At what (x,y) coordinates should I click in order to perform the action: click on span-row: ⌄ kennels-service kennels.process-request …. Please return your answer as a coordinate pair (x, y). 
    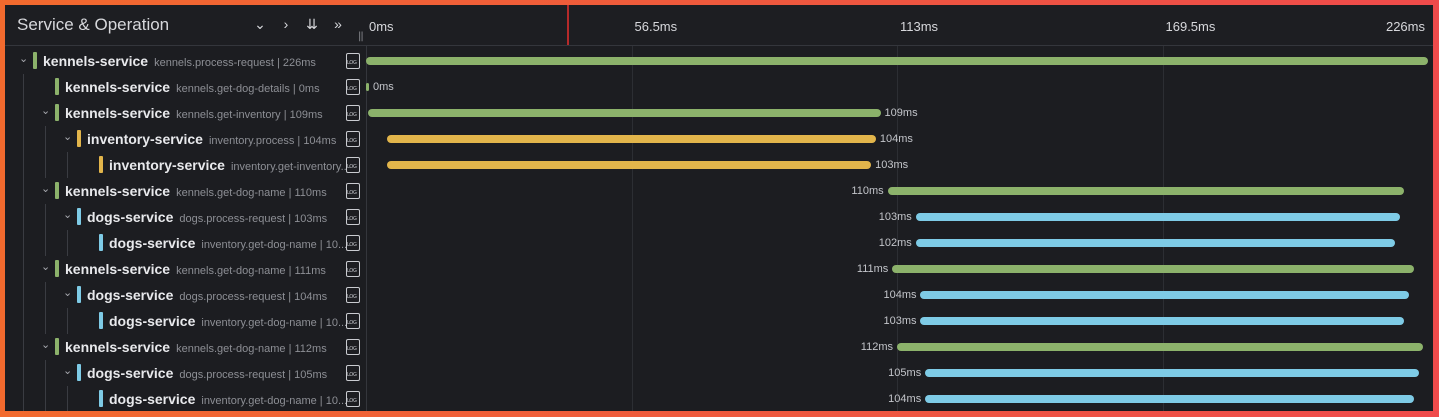
    Looking at the image, I should click on (185, 61).